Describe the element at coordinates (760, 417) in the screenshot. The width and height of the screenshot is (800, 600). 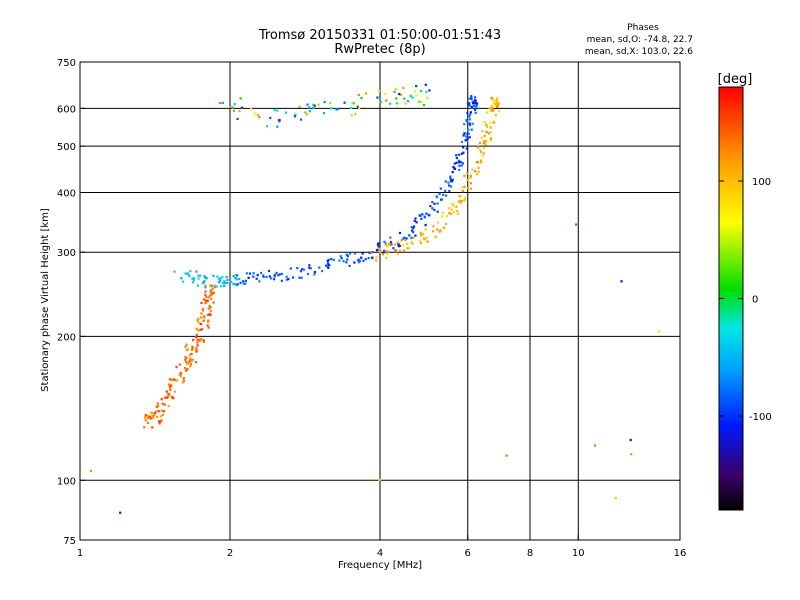
I see `colorbar-tick-label: -100` at that location.